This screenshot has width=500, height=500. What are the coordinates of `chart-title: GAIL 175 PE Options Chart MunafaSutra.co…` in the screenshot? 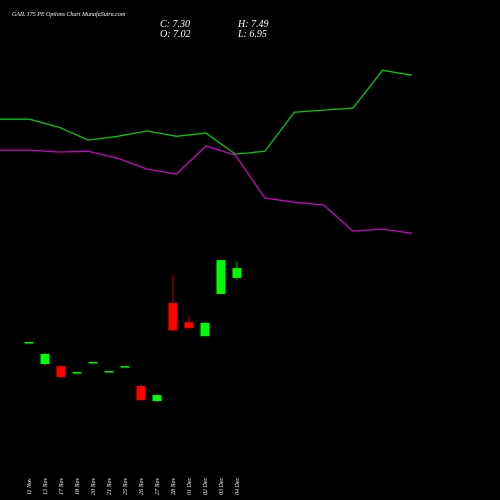 It's located at (69, 14).